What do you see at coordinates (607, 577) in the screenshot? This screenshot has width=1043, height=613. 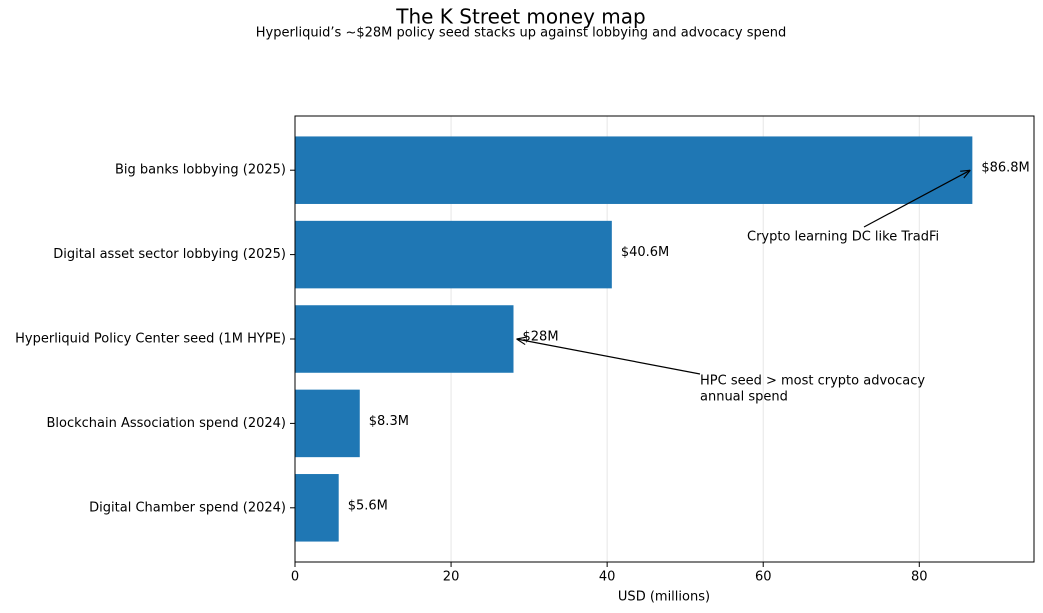 I see `x-tick-label: 40` at bounding box center [607, 577].